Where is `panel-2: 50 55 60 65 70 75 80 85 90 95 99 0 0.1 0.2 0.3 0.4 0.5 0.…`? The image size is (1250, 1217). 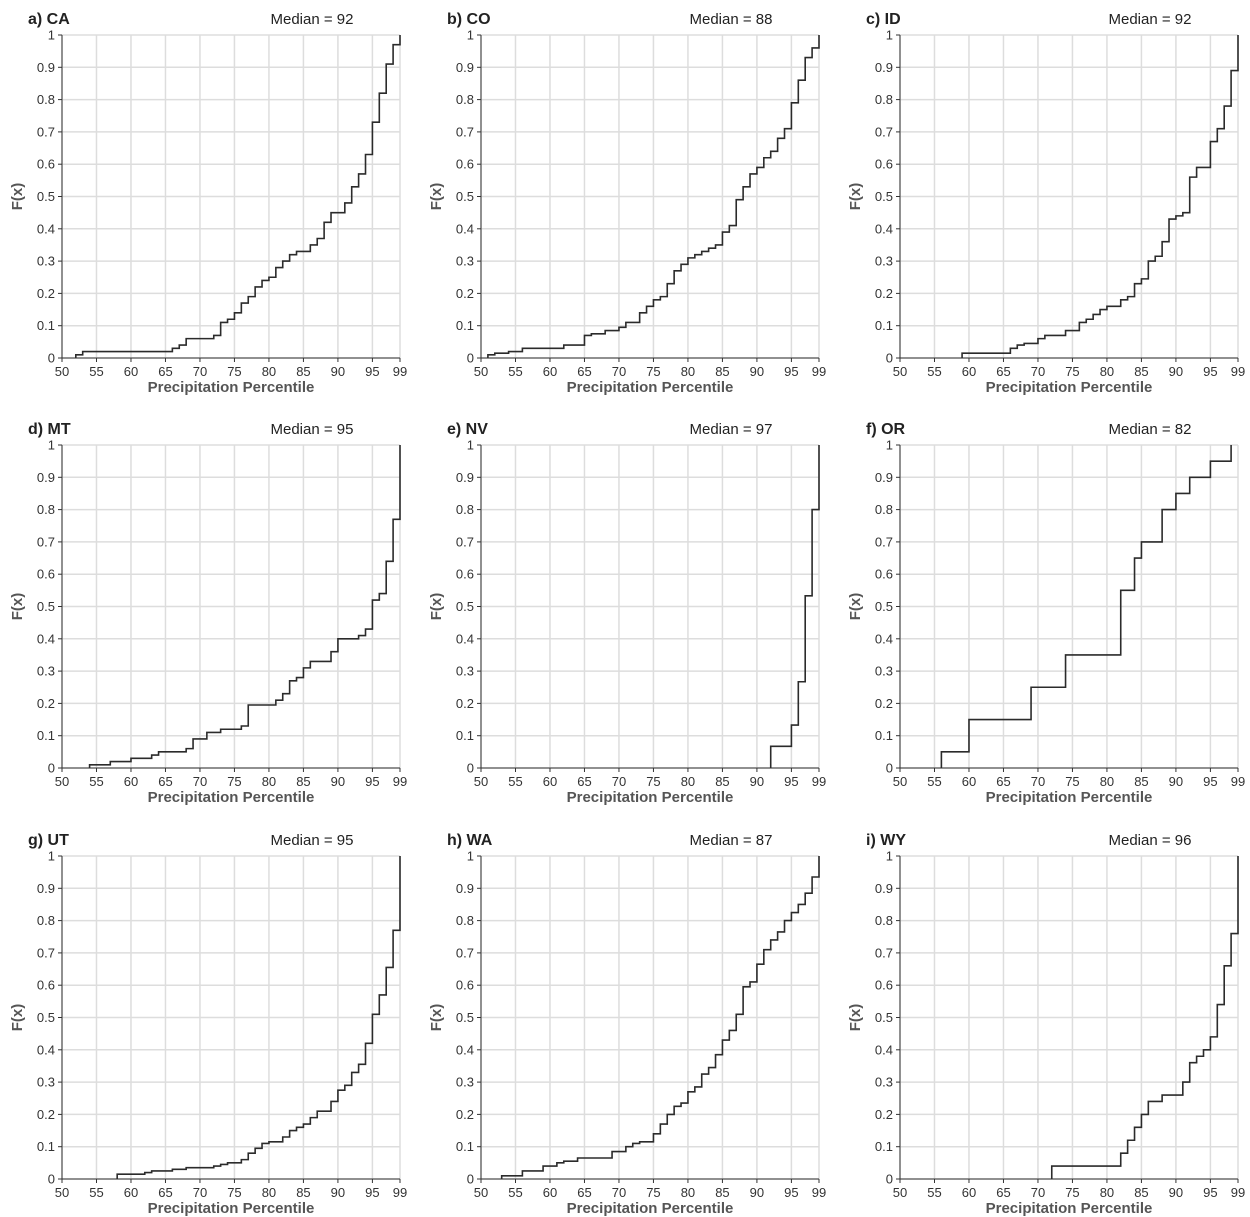 panel-2: 50 55 60 65 70 75 80 85 90 95 99 0 0.1 0.2 0.3 0.4 0.5 0.… is located at coordinates (1046, 203).